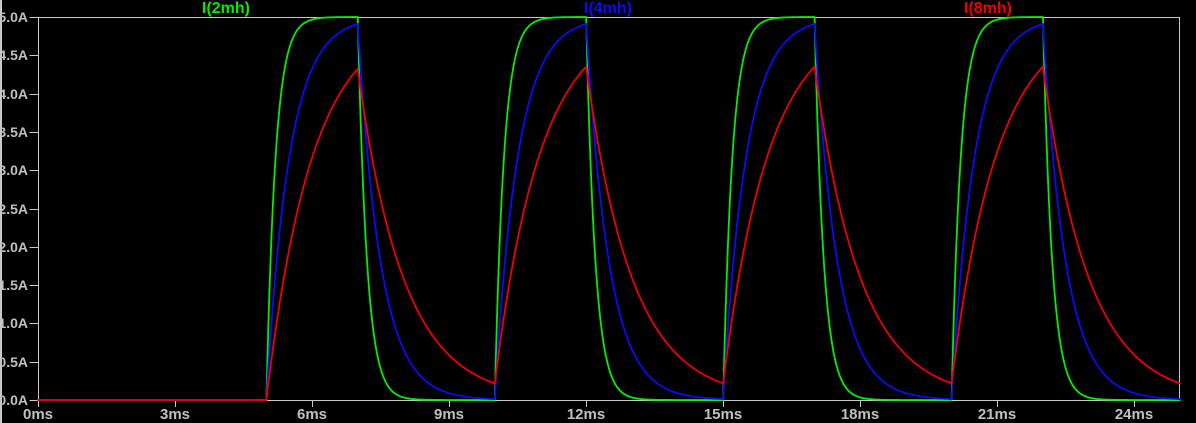 The width and height of the screenshot is (1196, 423). What do you see at coordinates (14, 400) in the screenshot?
I see `y-tick-label: 0.0A` at bounding box center [14, 400].